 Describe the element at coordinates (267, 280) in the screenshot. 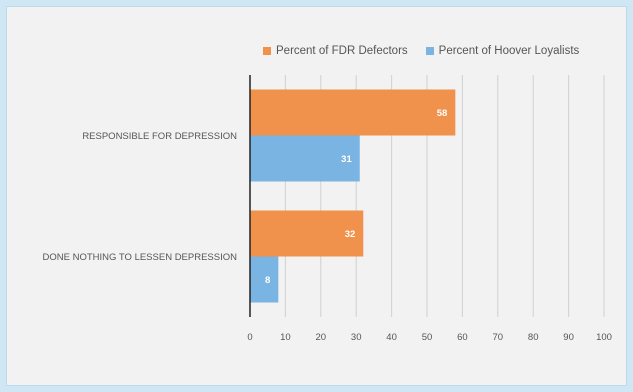

I see `data-label-hoover-1: 8` at that location.